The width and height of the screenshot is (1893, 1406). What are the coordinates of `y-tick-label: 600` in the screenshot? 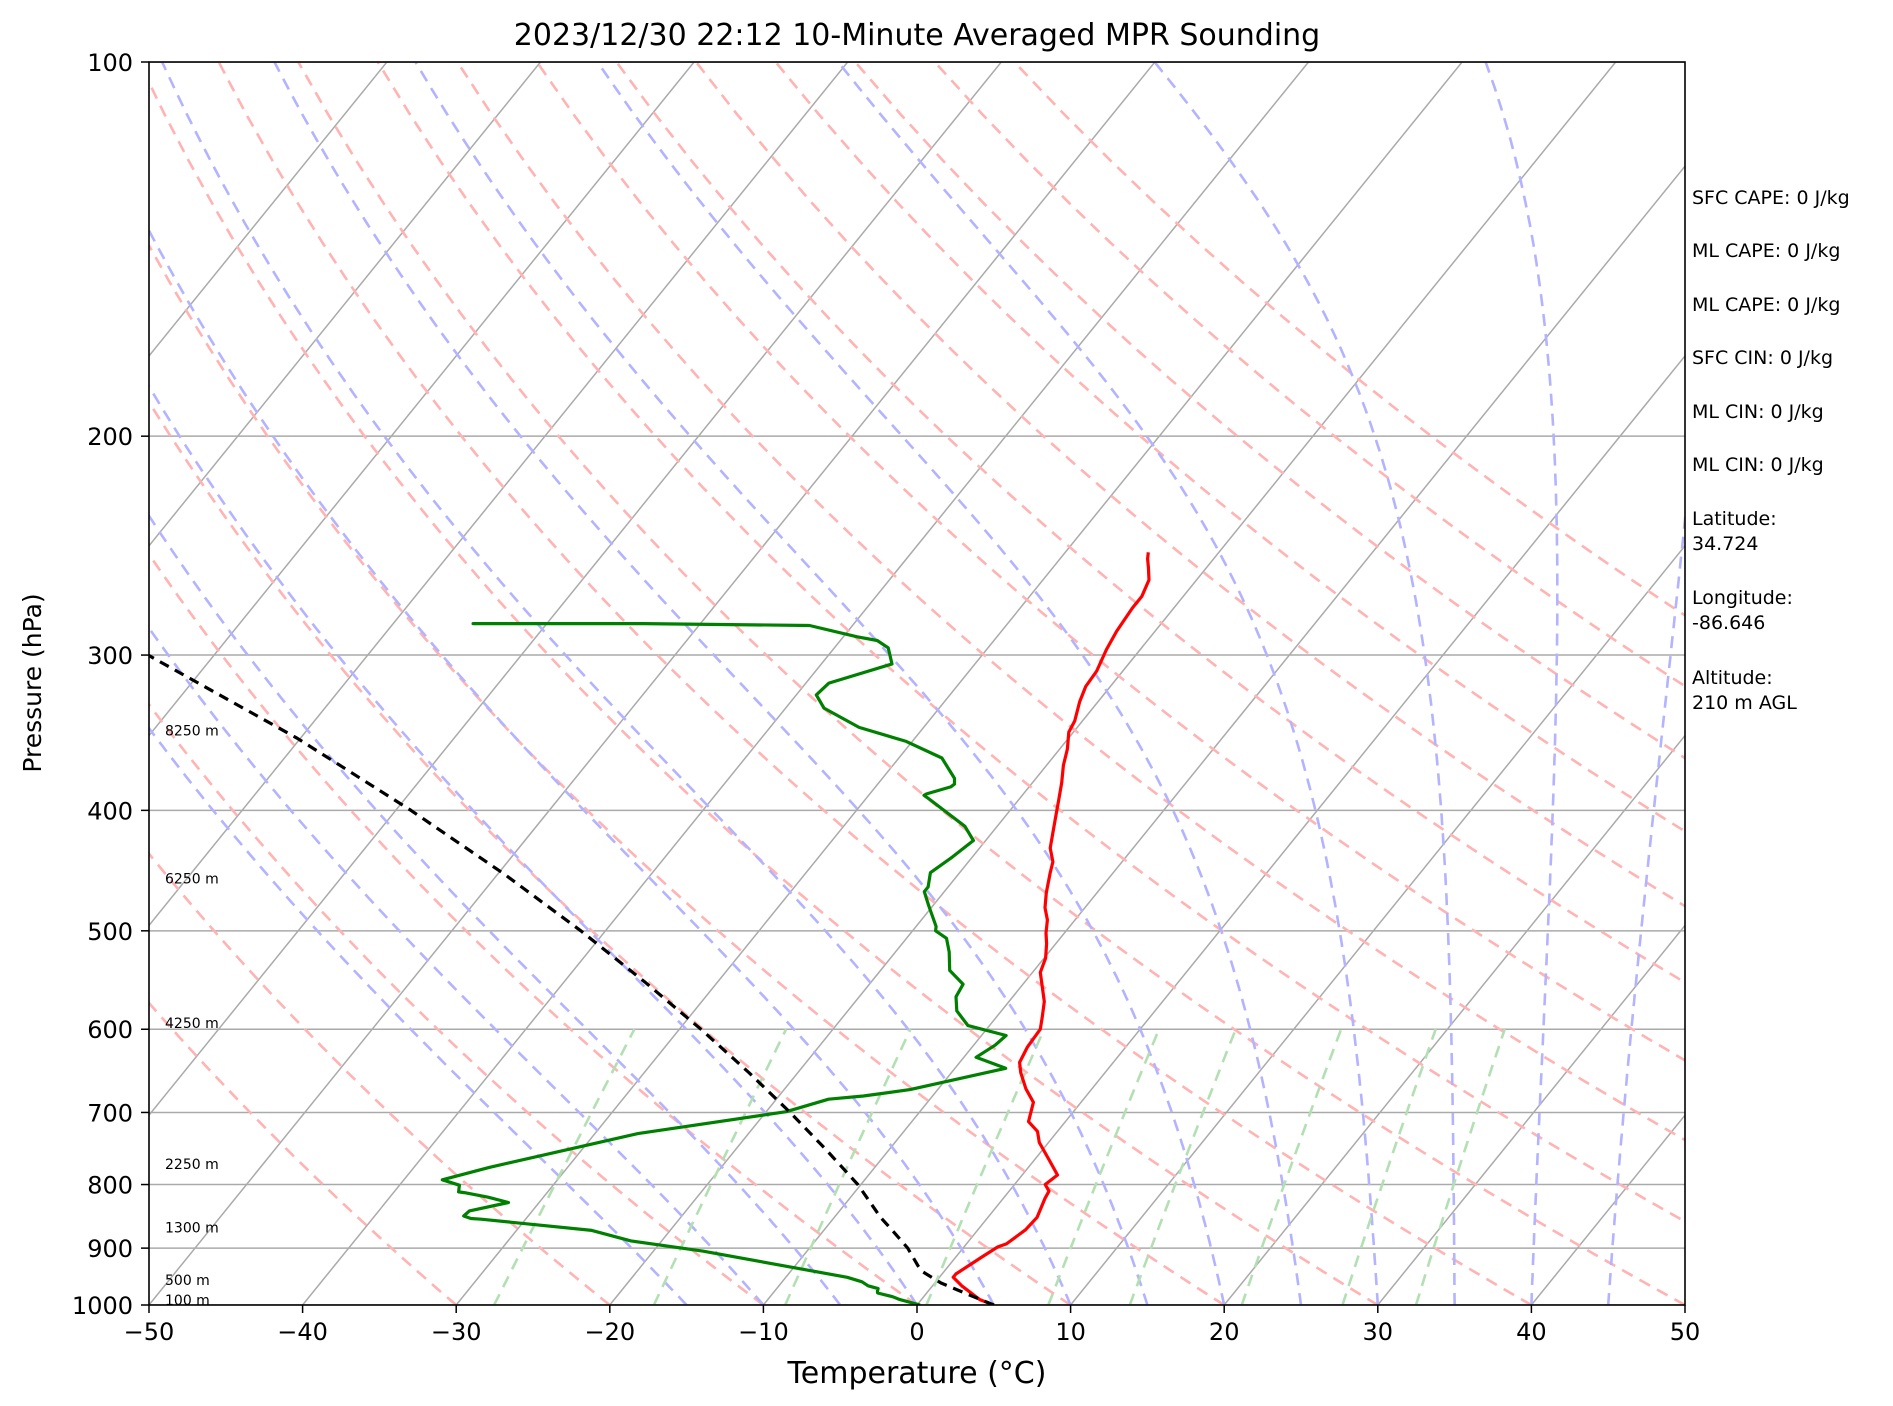 It's located at (110, 1030).